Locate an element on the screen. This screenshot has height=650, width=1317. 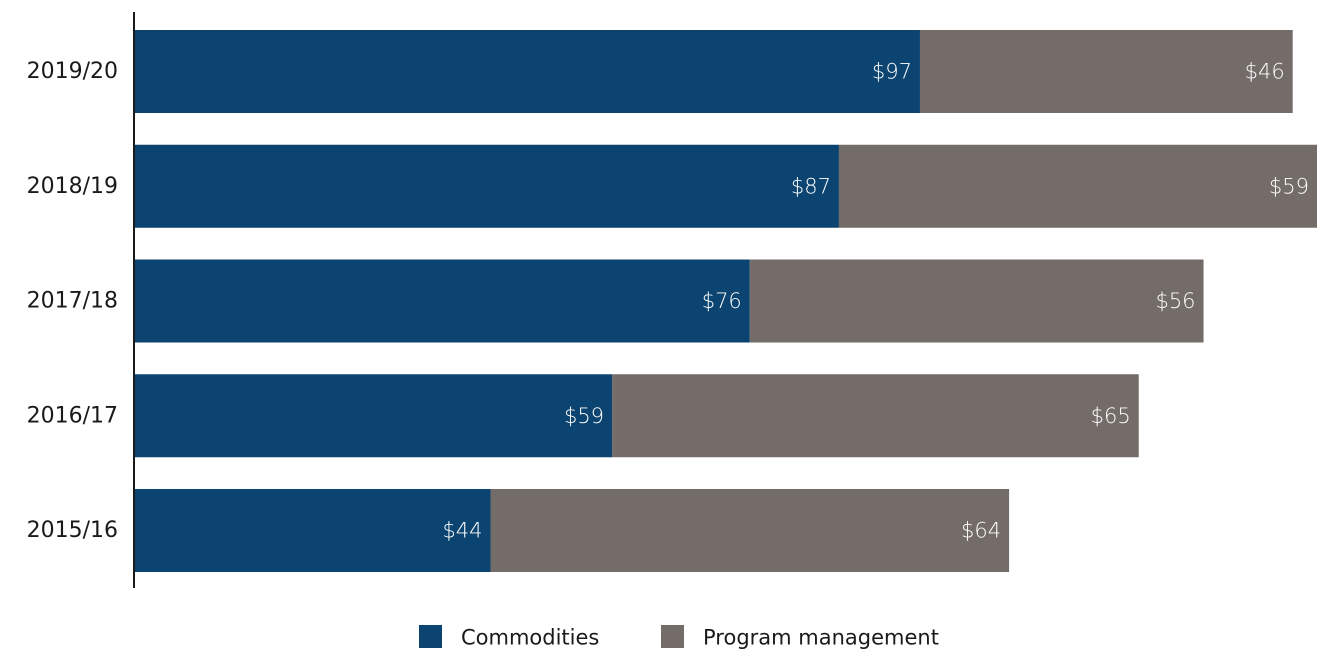
category-label-2018-19: 2018/19 is located at coordinates (72, 186).